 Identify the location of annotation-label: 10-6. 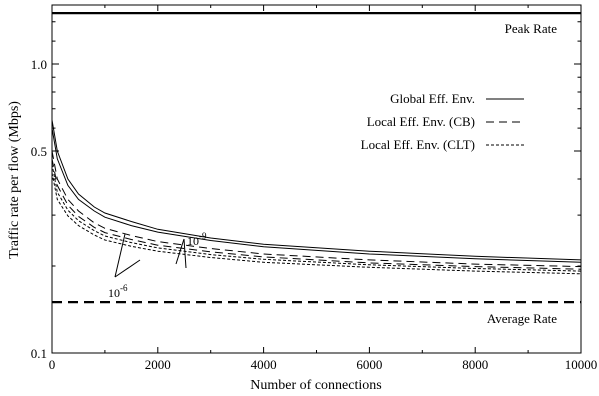
(118, 291).